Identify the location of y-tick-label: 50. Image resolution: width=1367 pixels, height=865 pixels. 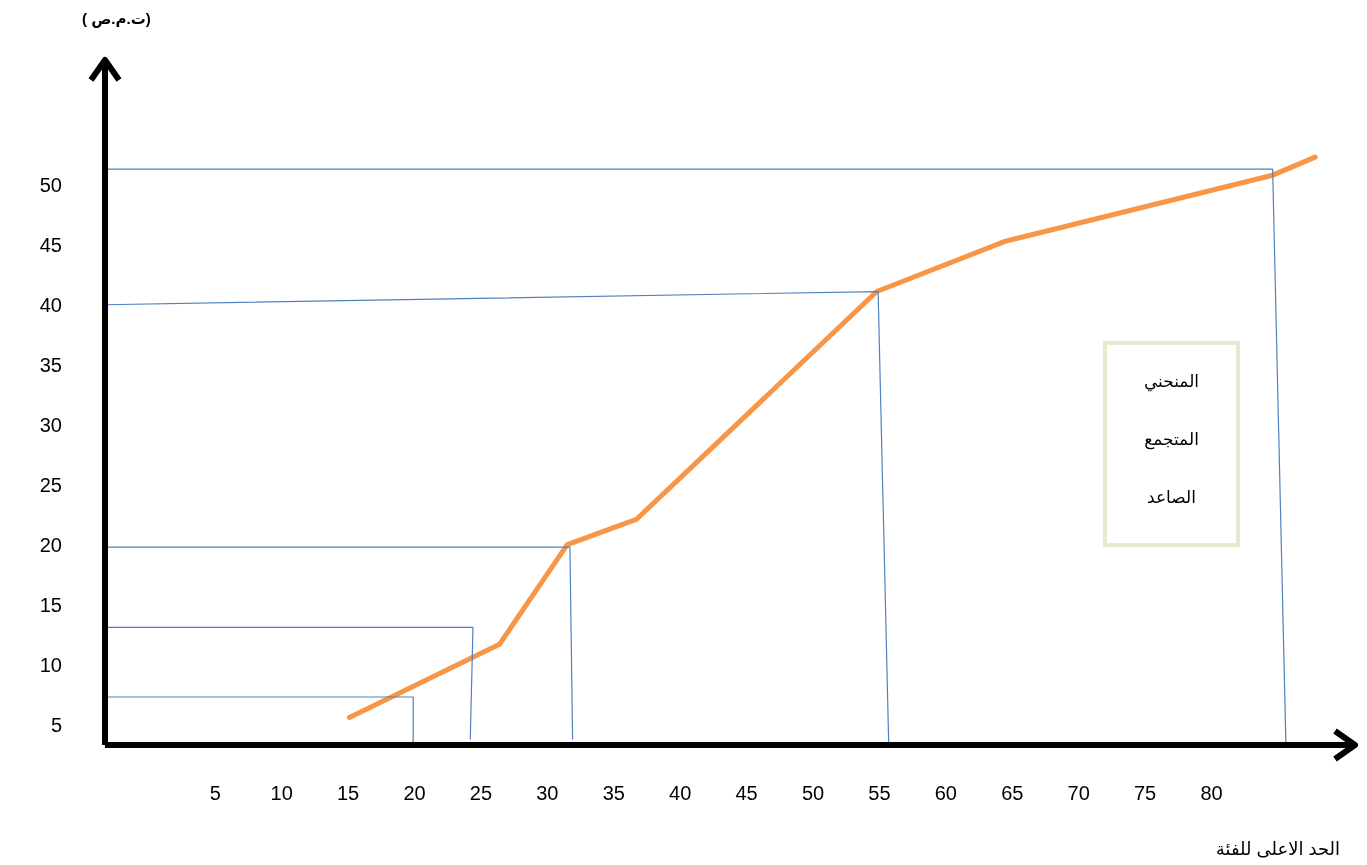
(50, 184).